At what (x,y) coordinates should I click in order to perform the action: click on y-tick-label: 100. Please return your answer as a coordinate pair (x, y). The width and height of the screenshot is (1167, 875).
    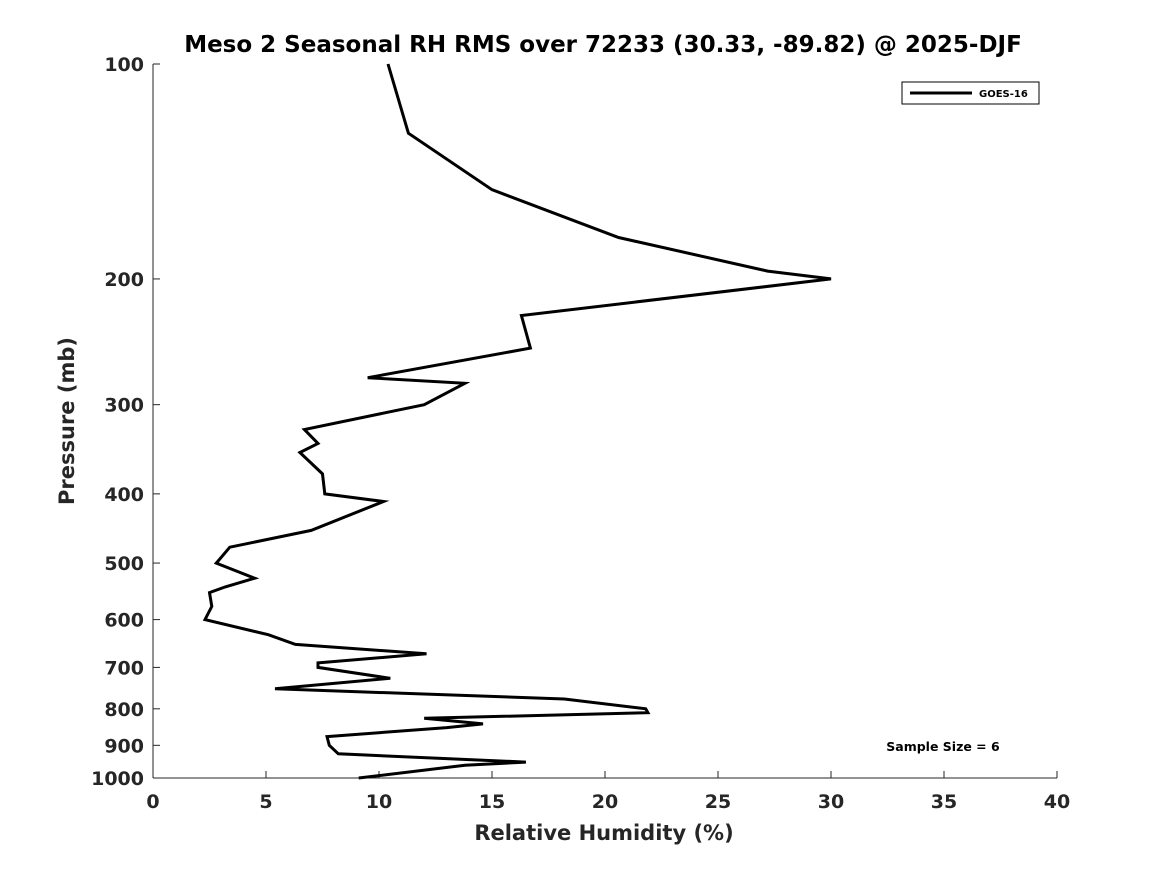
    Looking at the image, I should click on (124, 65).